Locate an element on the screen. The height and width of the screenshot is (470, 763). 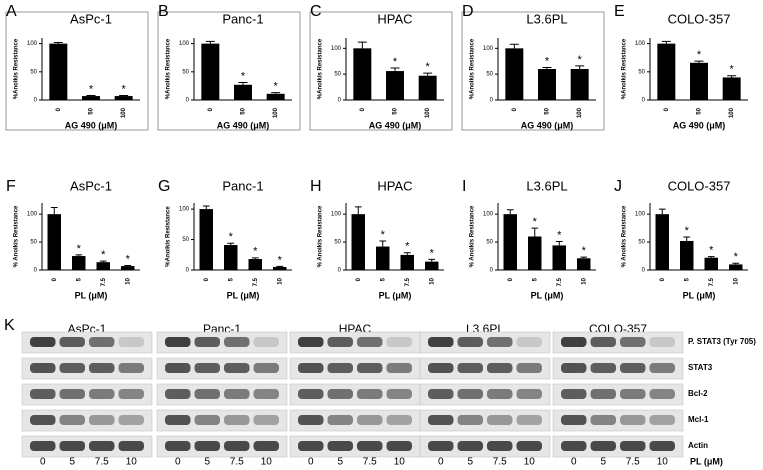
lane-label: 10 is located at coordinates (530, 462).